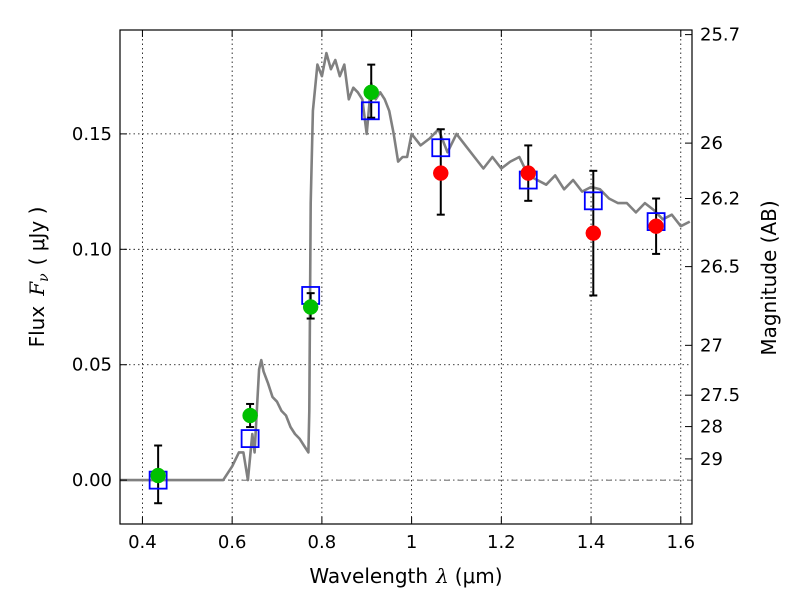  Describe the element at coordinates (591, 542) in the screenshot. I see `x-tick-label: 1.4` at that location.